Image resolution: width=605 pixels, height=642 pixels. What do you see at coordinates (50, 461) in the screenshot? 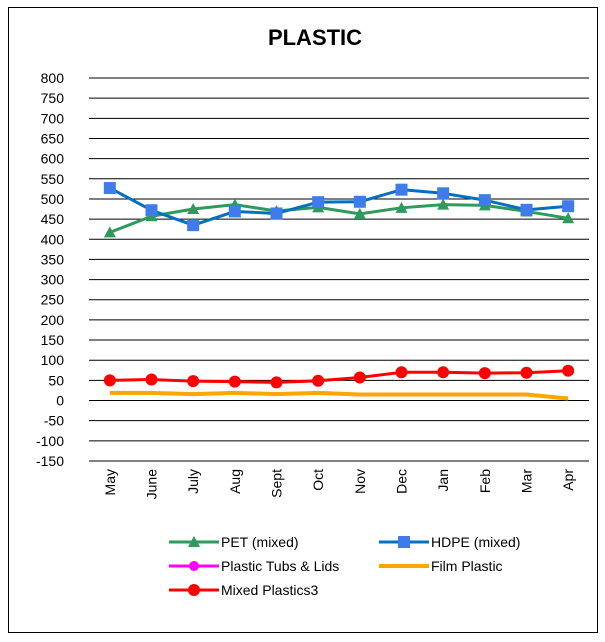
I see `y-tick-label: -150` at bounding box center [50, 461].